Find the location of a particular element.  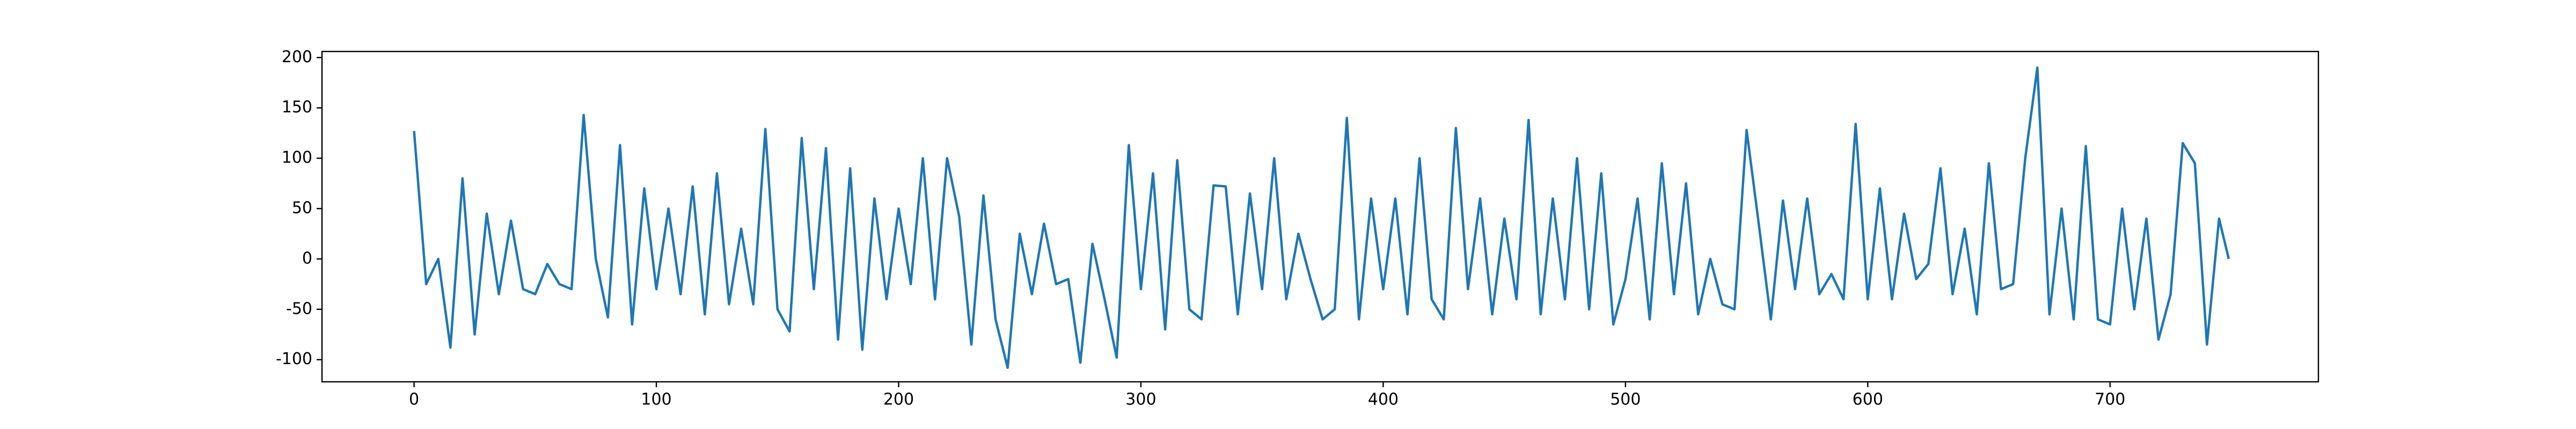

y-tick-label: 200 is located at coordinates (297, 57).